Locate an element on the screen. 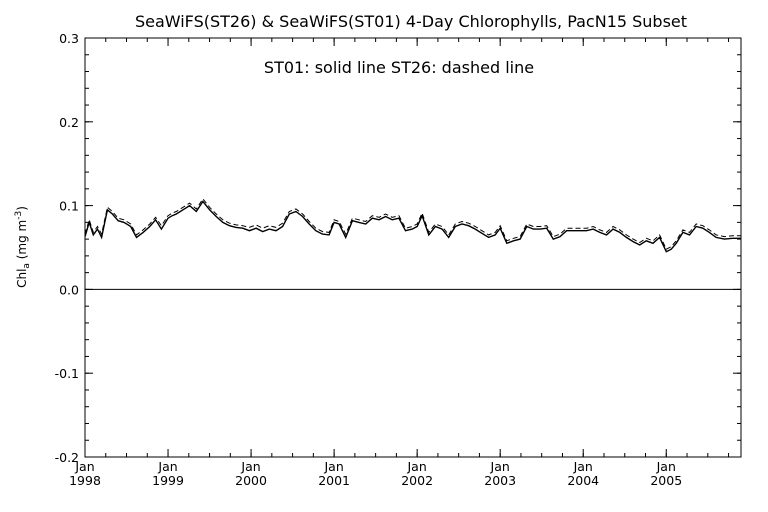 The width and height of the screenshot is (768, 512). x-tick-year: 2000 is located at coordinates (251, 480).